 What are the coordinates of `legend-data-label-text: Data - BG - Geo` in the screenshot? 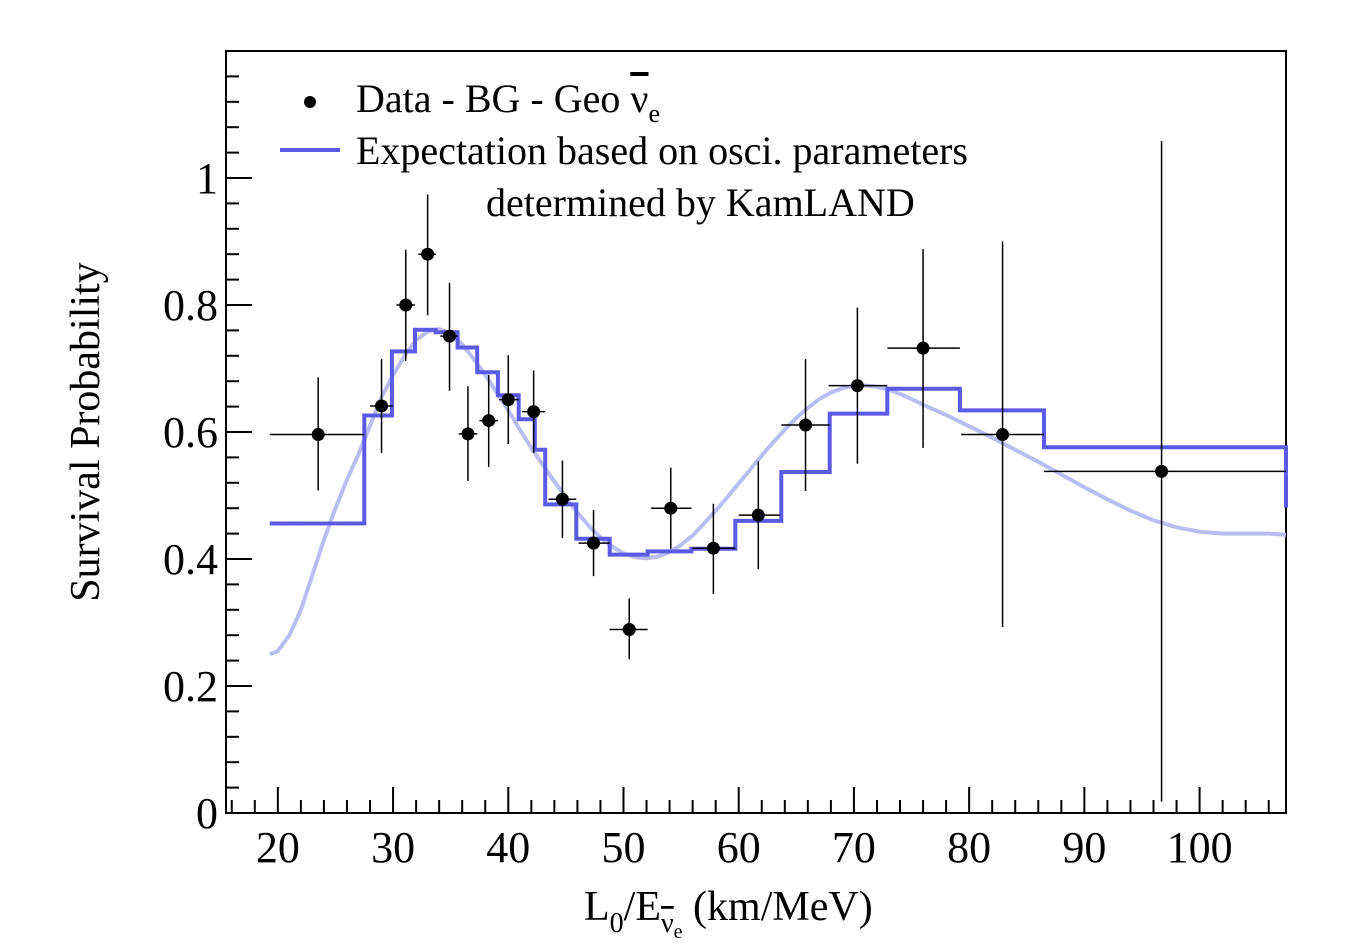 It's located at (493, 98).